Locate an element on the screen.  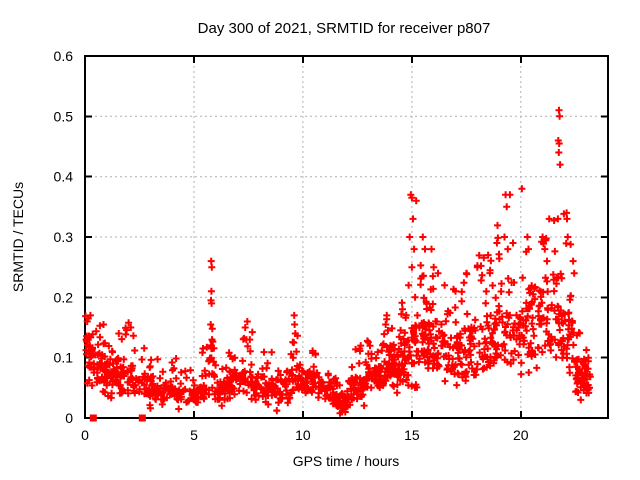
y-tick-label: 0 is located at coordinates (69, 418).